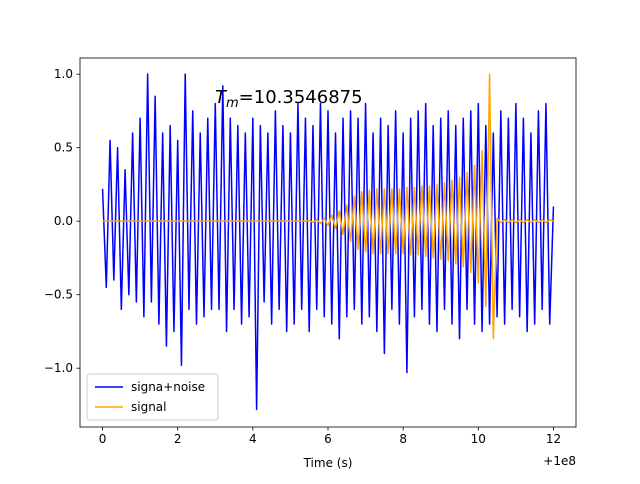 Image resolution: width=640 pixels, height=484 pixels. Describe the element at coordinates (478, 439) in the screenshot. I see `x-tick-label: 10` at that location.